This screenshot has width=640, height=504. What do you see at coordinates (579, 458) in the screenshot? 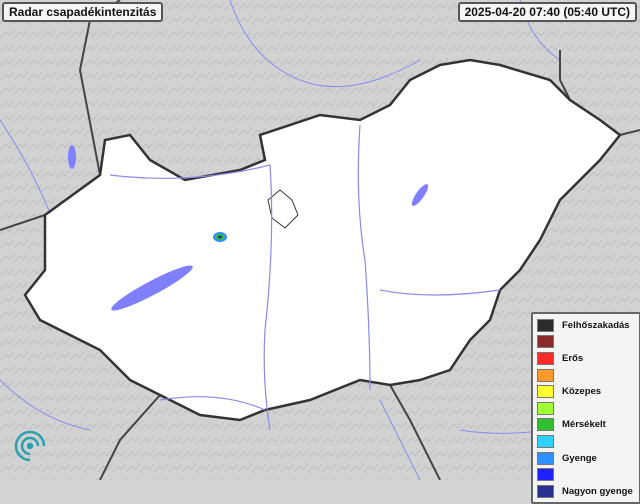
I see `legend-label: Gyenge` at bounding box center [579, 458].